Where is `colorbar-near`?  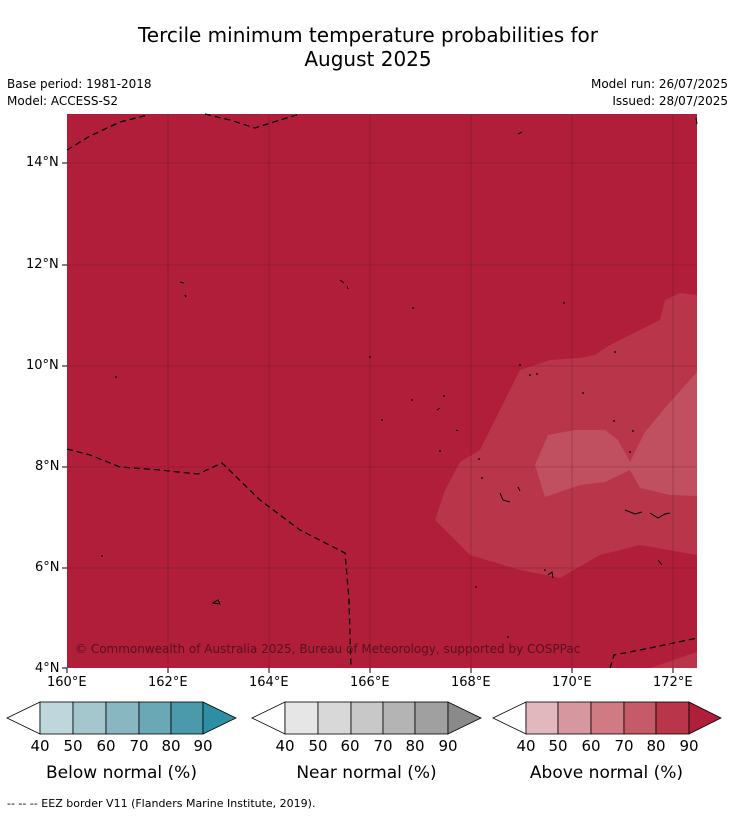 colorbar-near is located at coordinates (366, 718).